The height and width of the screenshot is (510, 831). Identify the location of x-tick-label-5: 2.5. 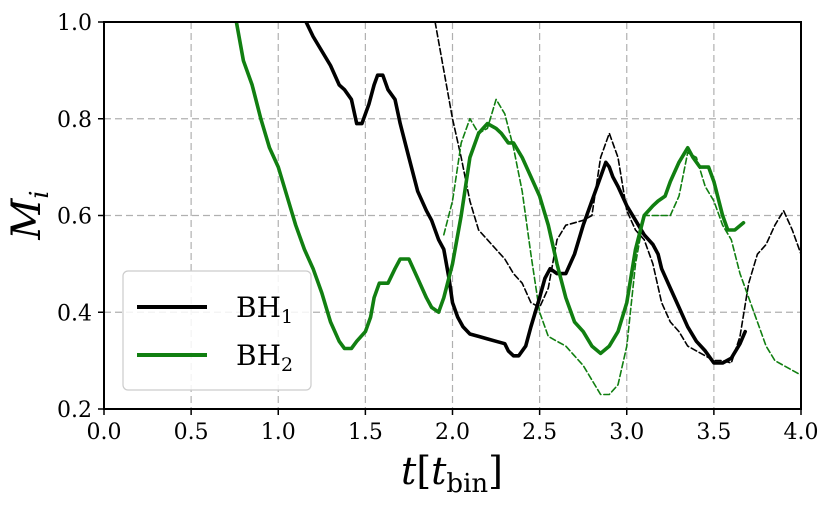
(539, 432).